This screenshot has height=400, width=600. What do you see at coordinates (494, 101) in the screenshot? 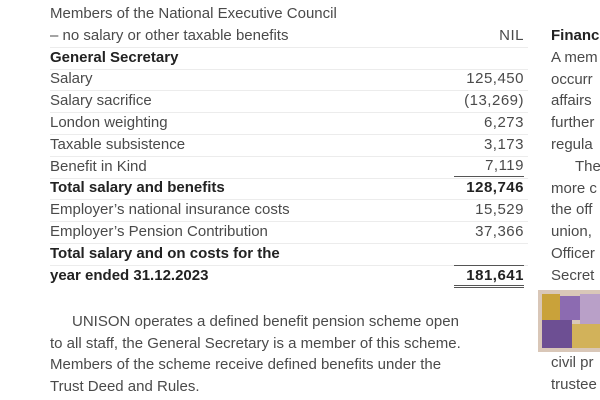
I see `row-value: (13,269)` at bounding box center [494, 101].